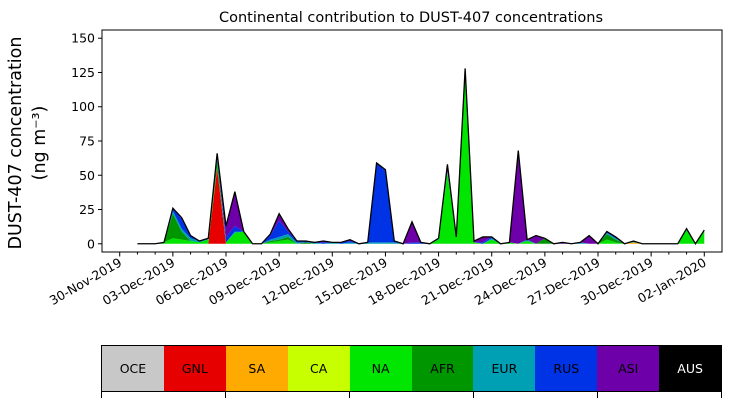 The width and height of the screenshot is (730, 402). Describe the element at coordinates (690, 368) in the screenshot. I see `legend-aus: AUS` at that location.